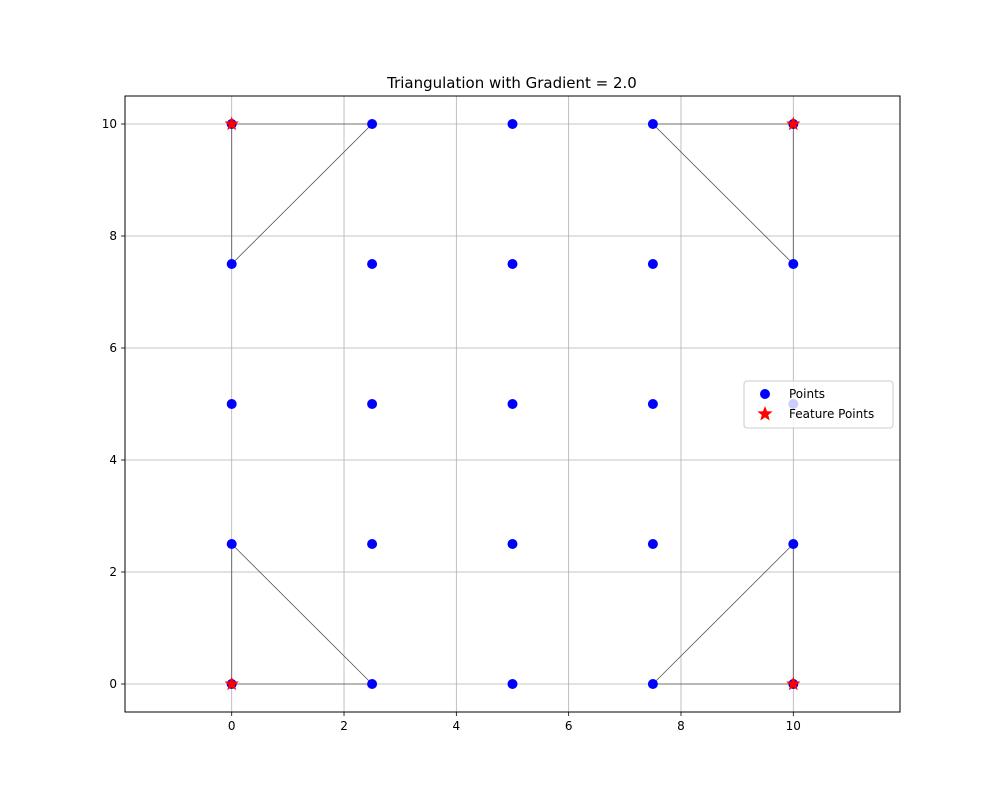 The height and width of the screenshot is (800, 1000). I want to click on y-tick-label: 6, so click(113, 348).